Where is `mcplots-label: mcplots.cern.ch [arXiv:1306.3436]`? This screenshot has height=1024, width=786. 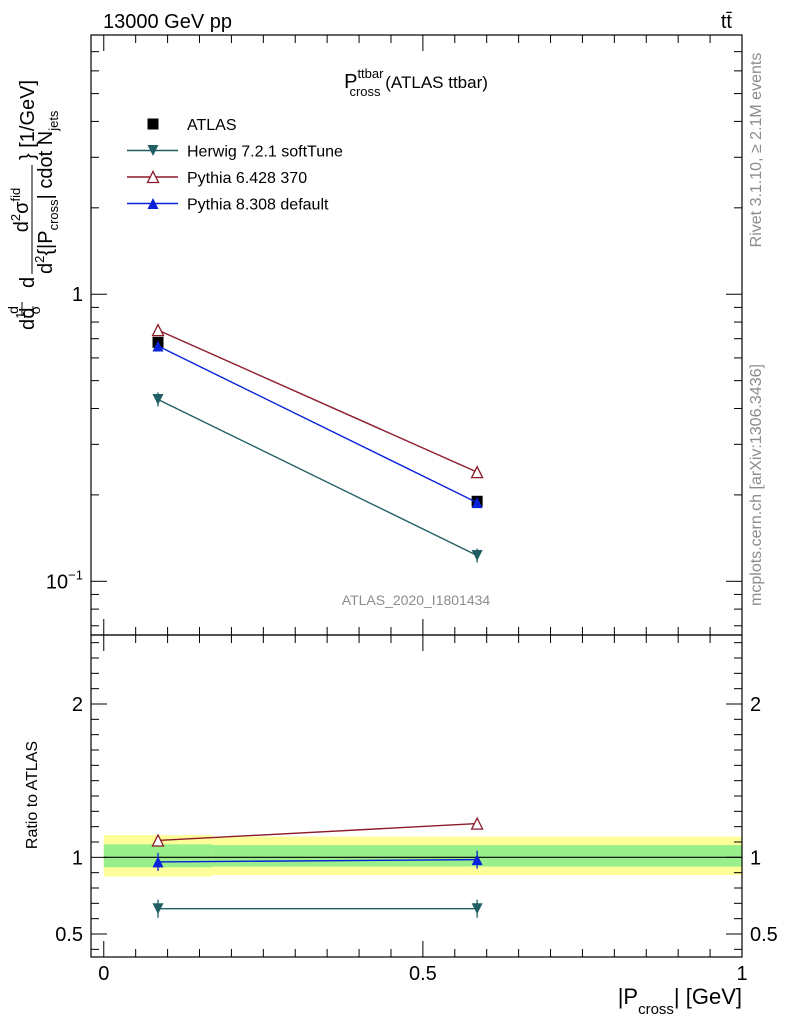
mcplots-label: mcplots.cern.ch [arXiv:1306.3436] is located at coordinates (756, 485).